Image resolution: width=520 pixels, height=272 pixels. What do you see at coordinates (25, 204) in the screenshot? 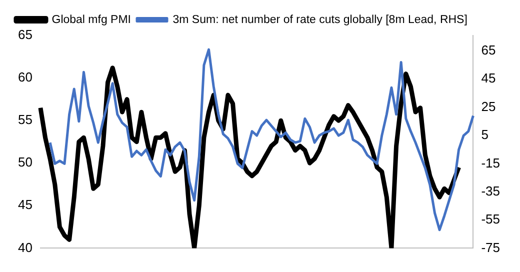
I see `y-tick-label: 45` at bounding box center [25, 204].